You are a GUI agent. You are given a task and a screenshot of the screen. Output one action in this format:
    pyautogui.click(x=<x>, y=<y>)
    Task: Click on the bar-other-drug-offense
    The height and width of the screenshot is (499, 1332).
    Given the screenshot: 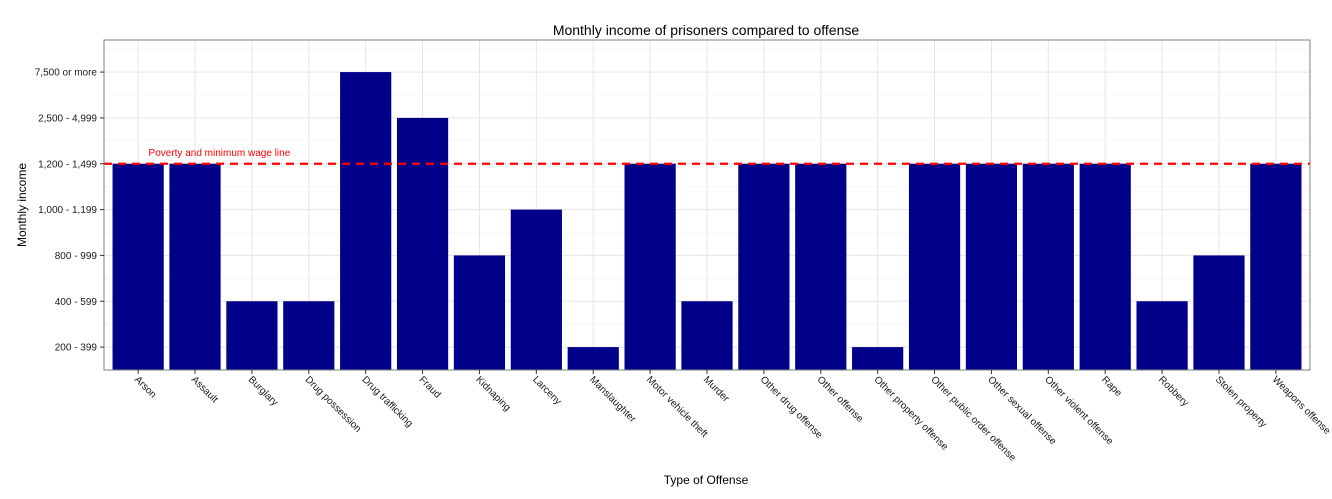 What is the action you would take?
    pyautogui.click(x=764, y=266)
    